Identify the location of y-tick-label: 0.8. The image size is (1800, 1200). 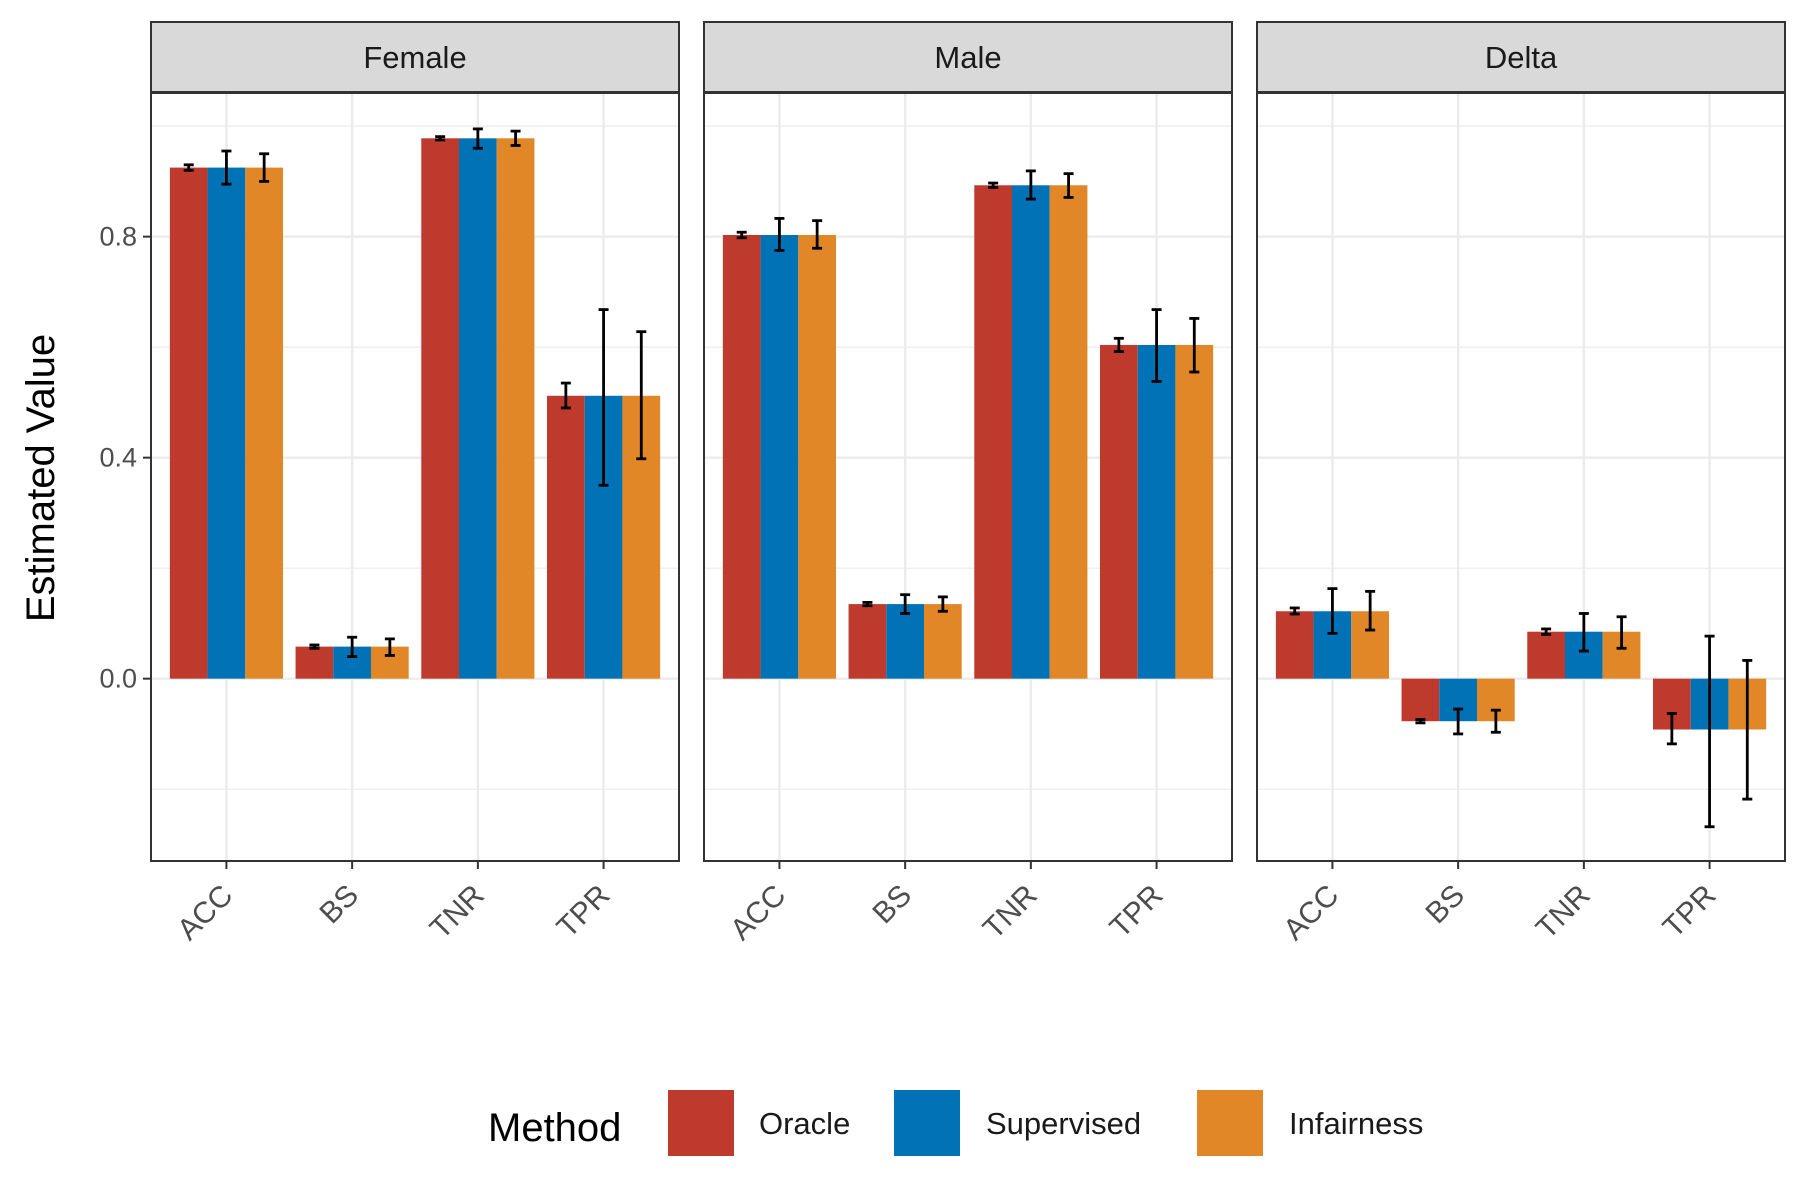
(118, 237).